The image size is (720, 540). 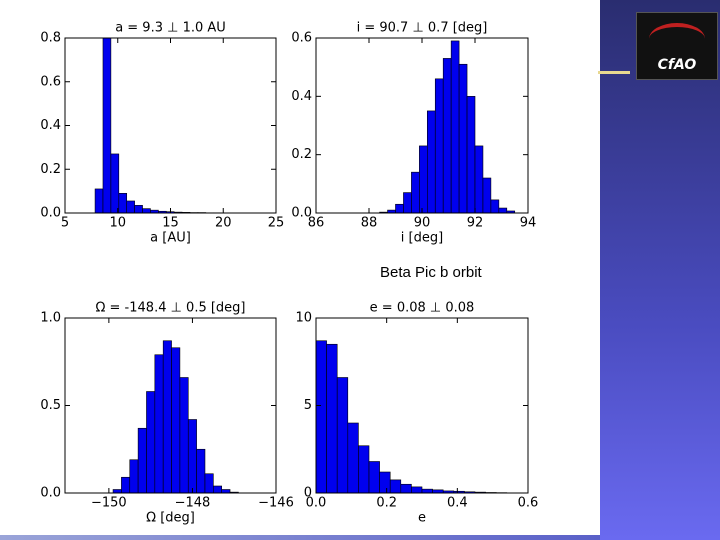 What do you see at coordinates (193, 503) in the screenshot?
I see `x-tick-label: −148` at bounding box center [193, 503].